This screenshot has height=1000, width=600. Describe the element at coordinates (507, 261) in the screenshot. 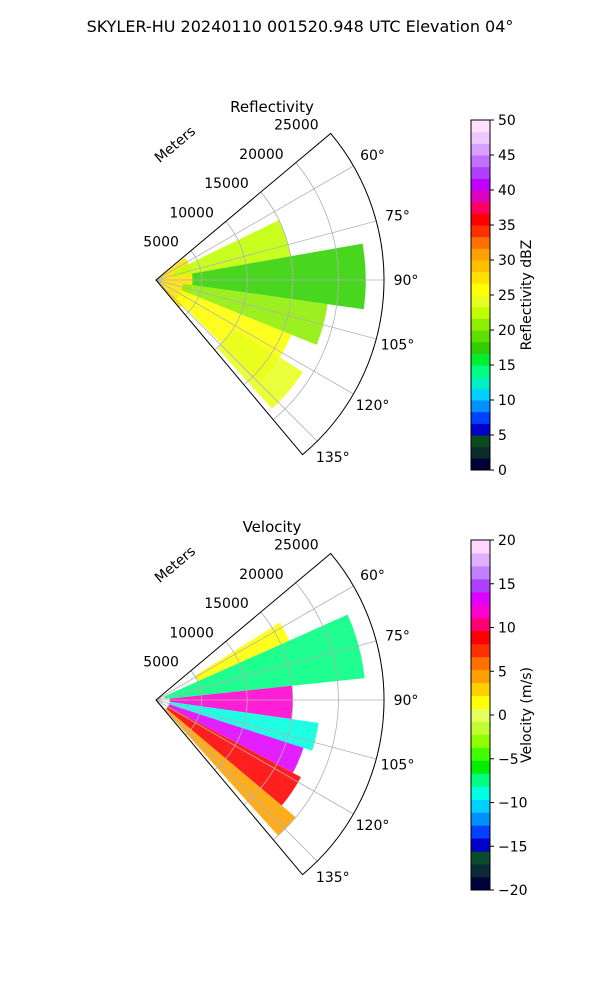

I see `colorbar-tick-label: 30` at that location.